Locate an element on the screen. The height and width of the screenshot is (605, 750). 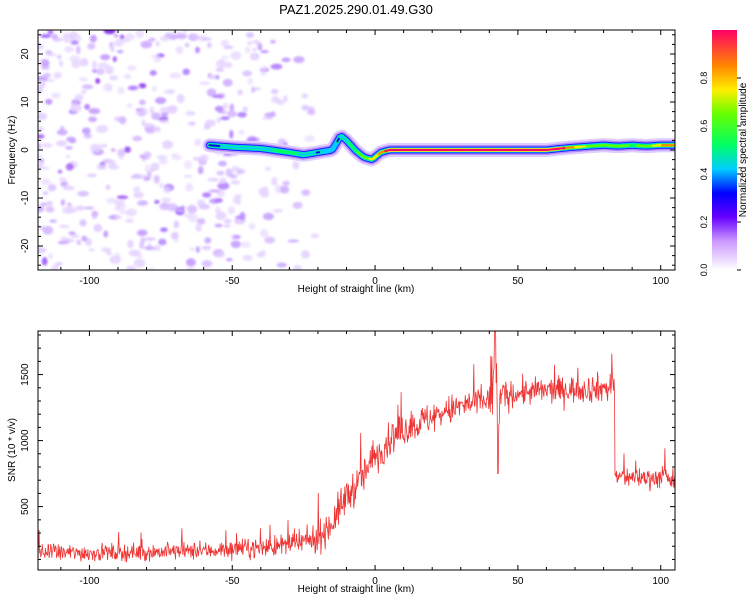
snr-y-tick-label: 500 is located at coordinates (25, 506).